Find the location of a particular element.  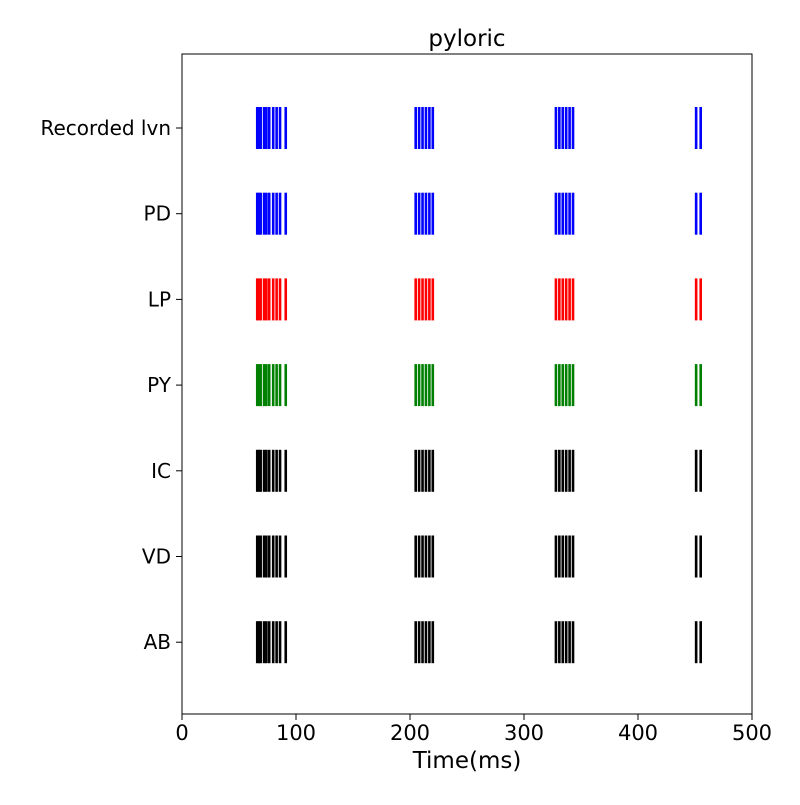

spike-row-recorded-lvn is located at coordinates (479, 128).